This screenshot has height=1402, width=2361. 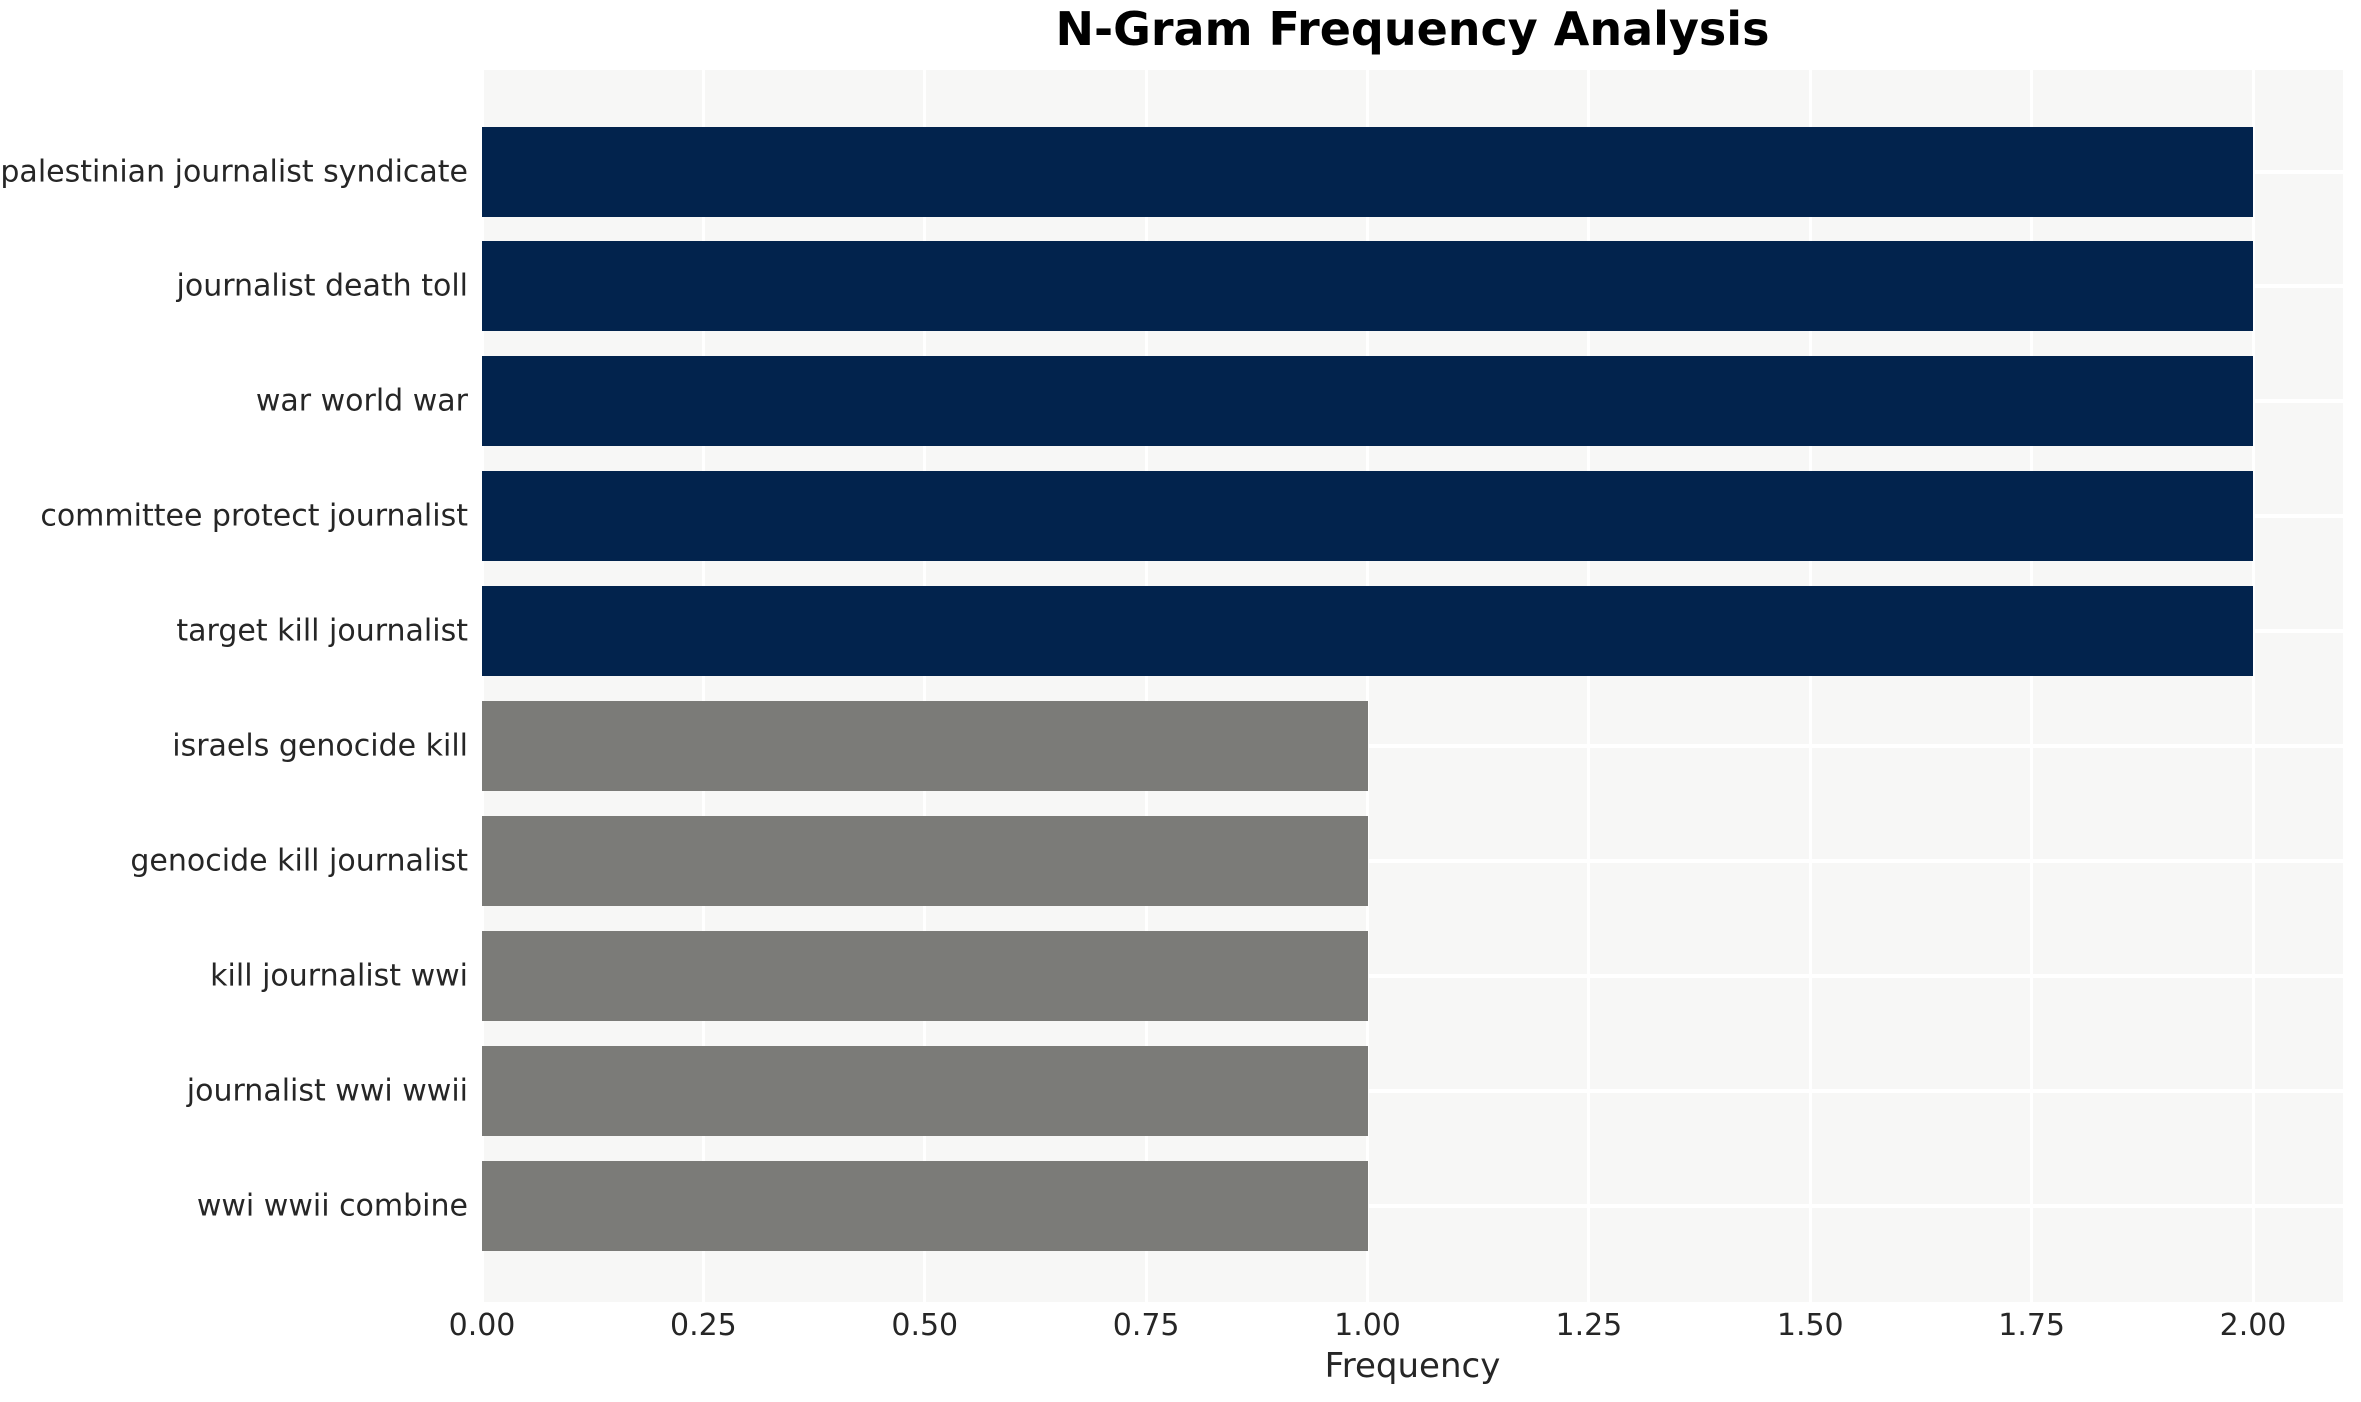 I want to click on x-axis-tick-label: 0.00, so click(x=482, y=1325).